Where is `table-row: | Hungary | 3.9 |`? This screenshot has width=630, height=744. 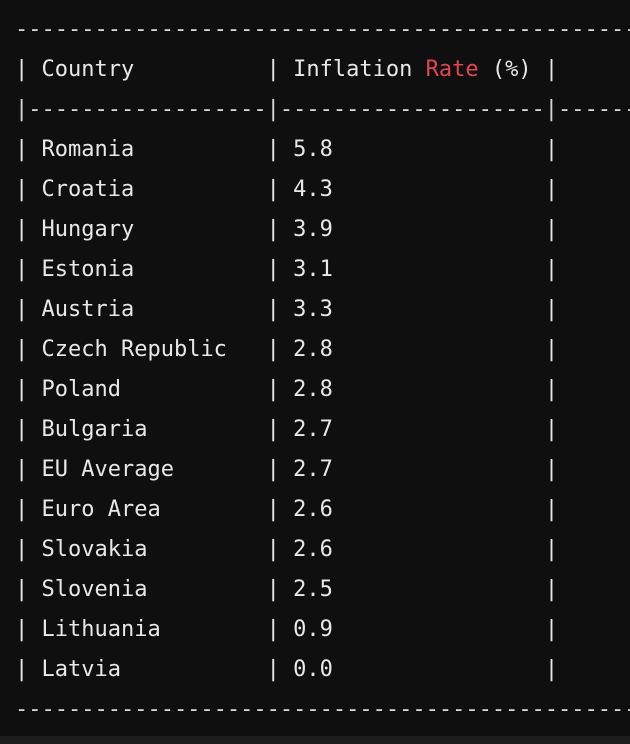 table-row: | Hungary | 3.9 | is located at coordinates (287, 229).